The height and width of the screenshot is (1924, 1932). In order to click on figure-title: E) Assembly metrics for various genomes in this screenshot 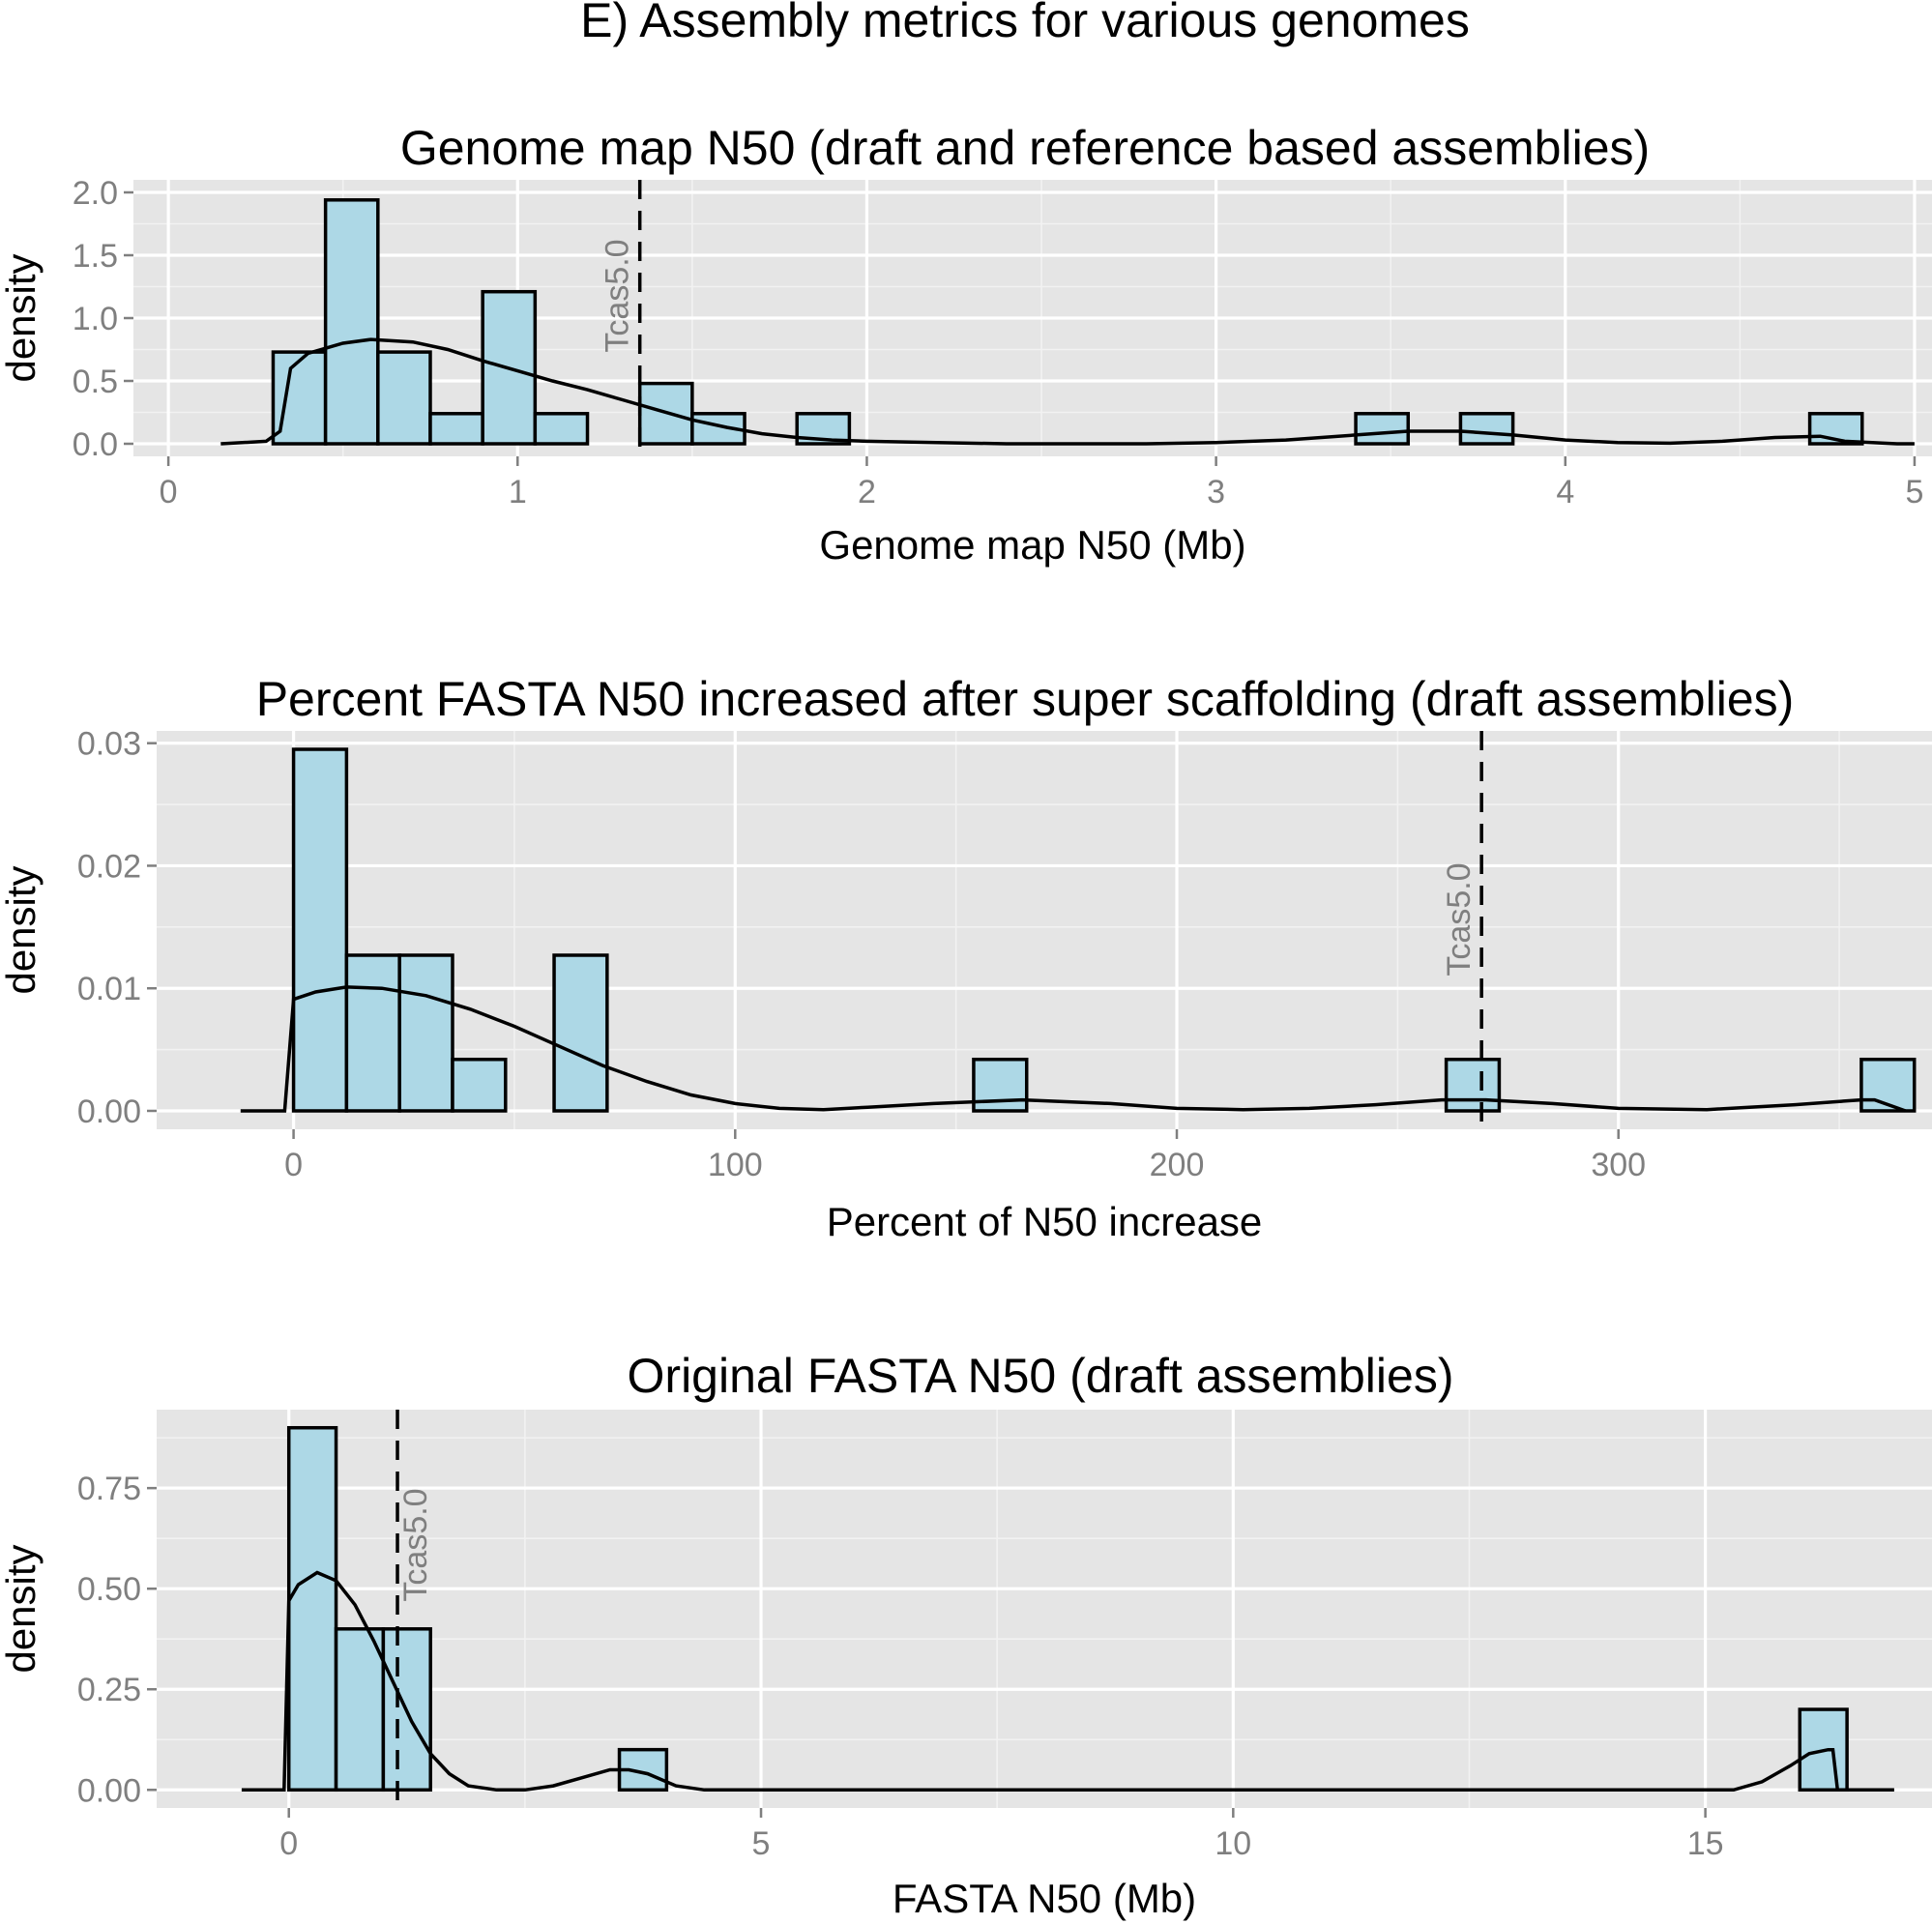, I will do `click(1025, 23)`.